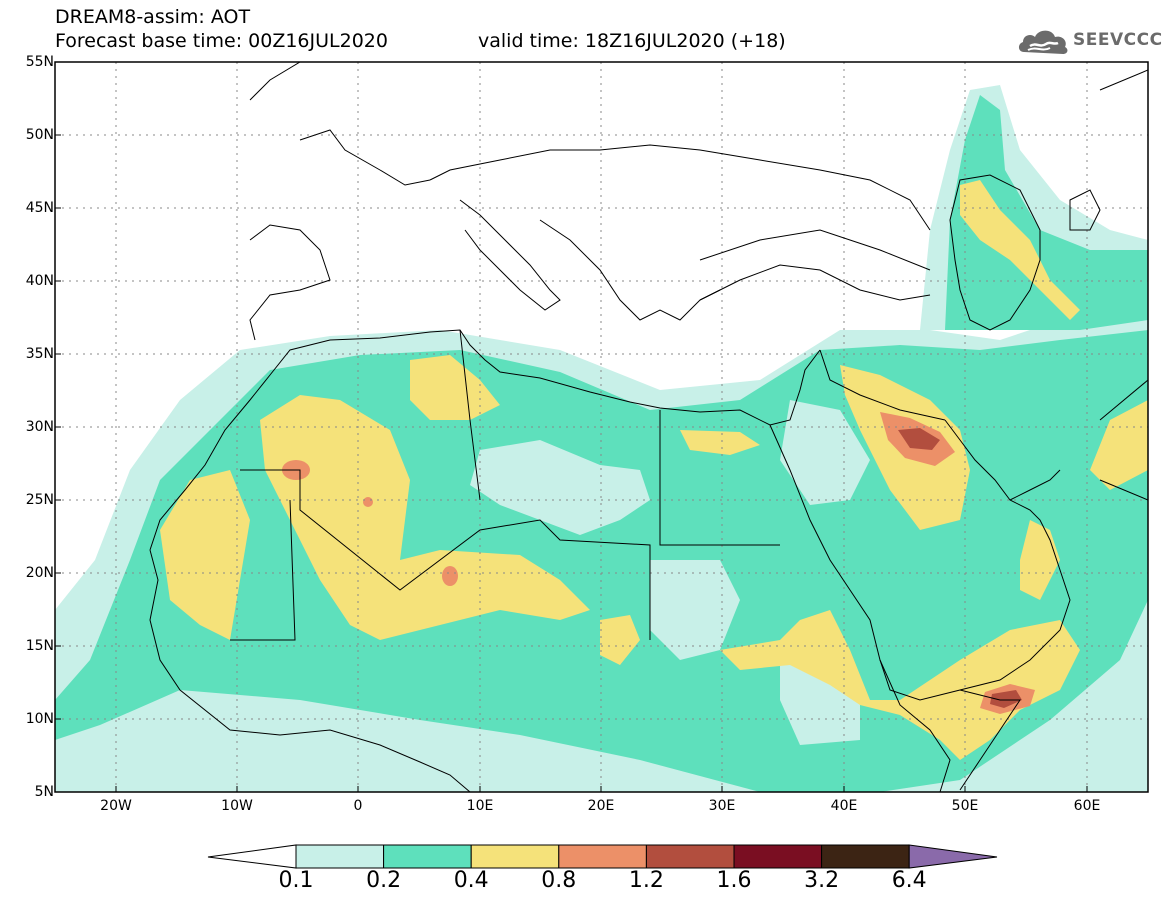  Describe the element at coordinates (39, 646) in the screenshot. I see `lat-label: 15N` at that location.